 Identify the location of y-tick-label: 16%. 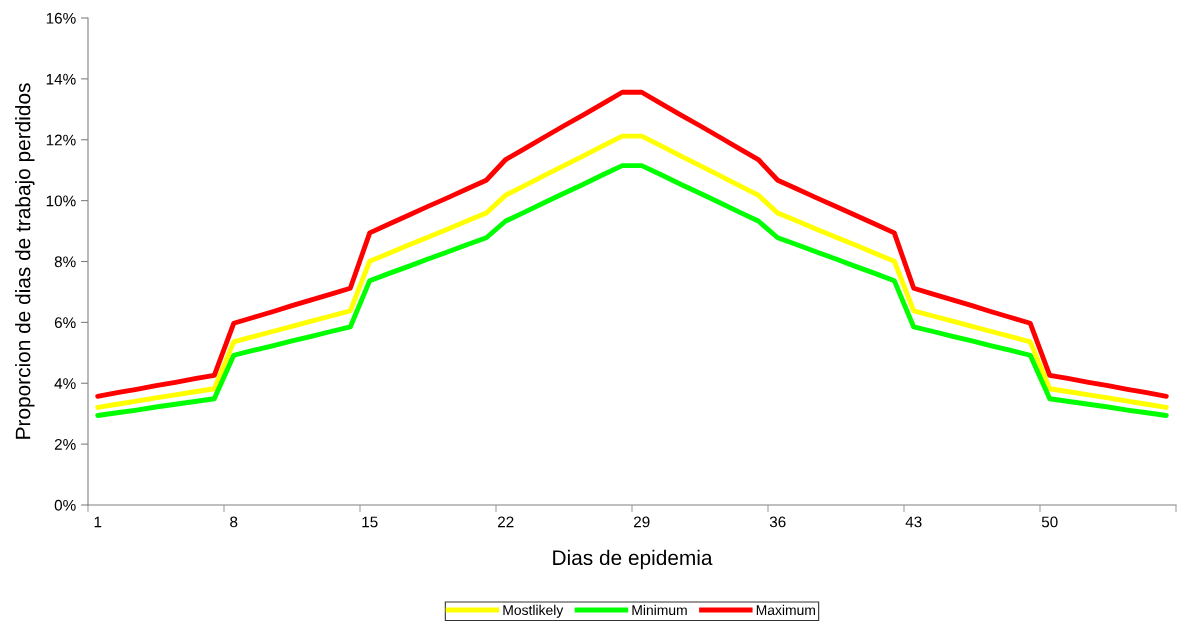
(61, 18).